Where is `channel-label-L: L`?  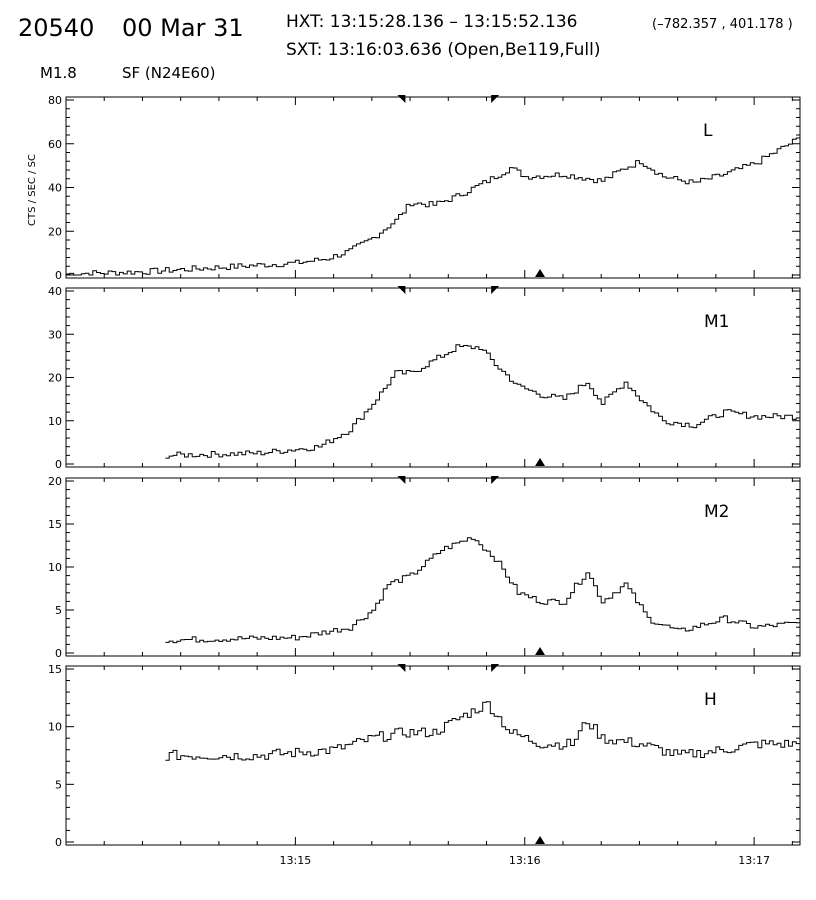
channel-label-L: L is located at coordinates (708, 131).